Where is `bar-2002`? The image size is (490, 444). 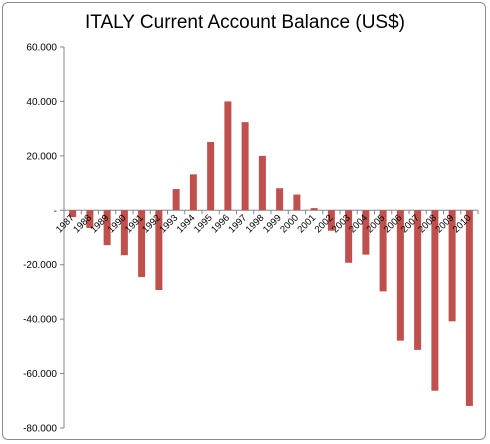 bar-2002 is located at coordinates (331, 220).